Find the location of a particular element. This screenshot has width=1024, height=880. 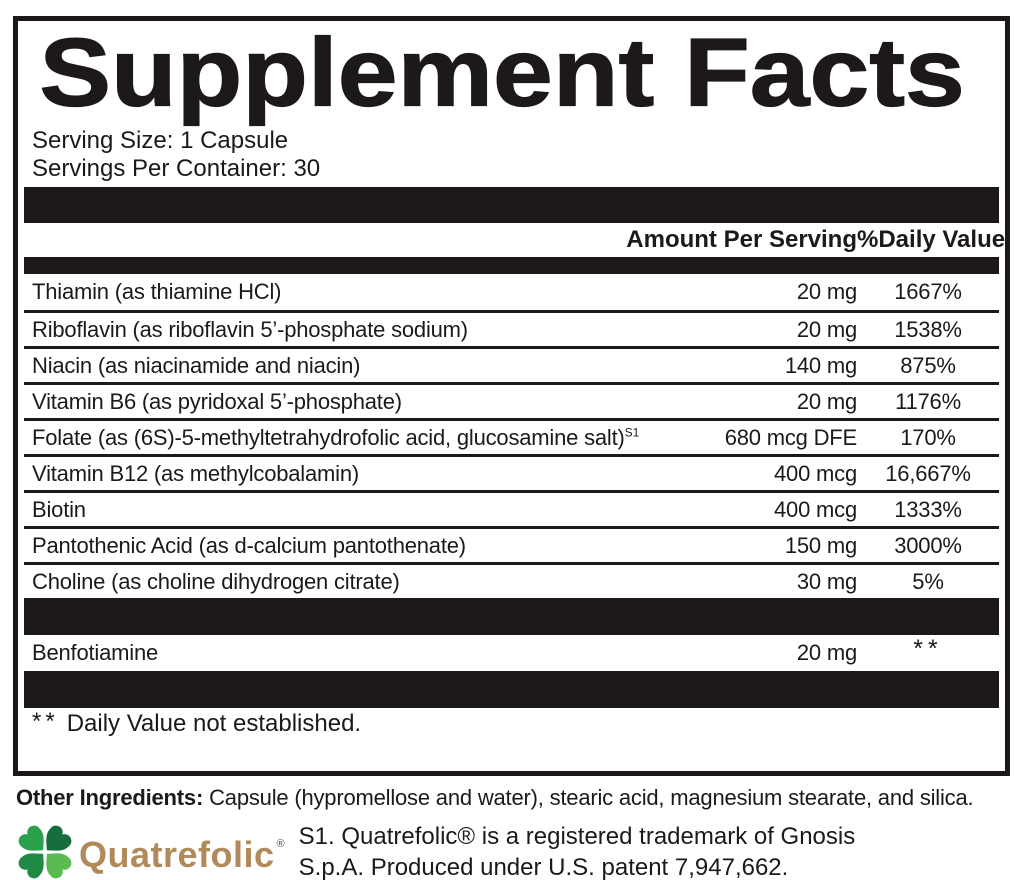

footnote-asterisks: ** is located at coordinates (45, 721).